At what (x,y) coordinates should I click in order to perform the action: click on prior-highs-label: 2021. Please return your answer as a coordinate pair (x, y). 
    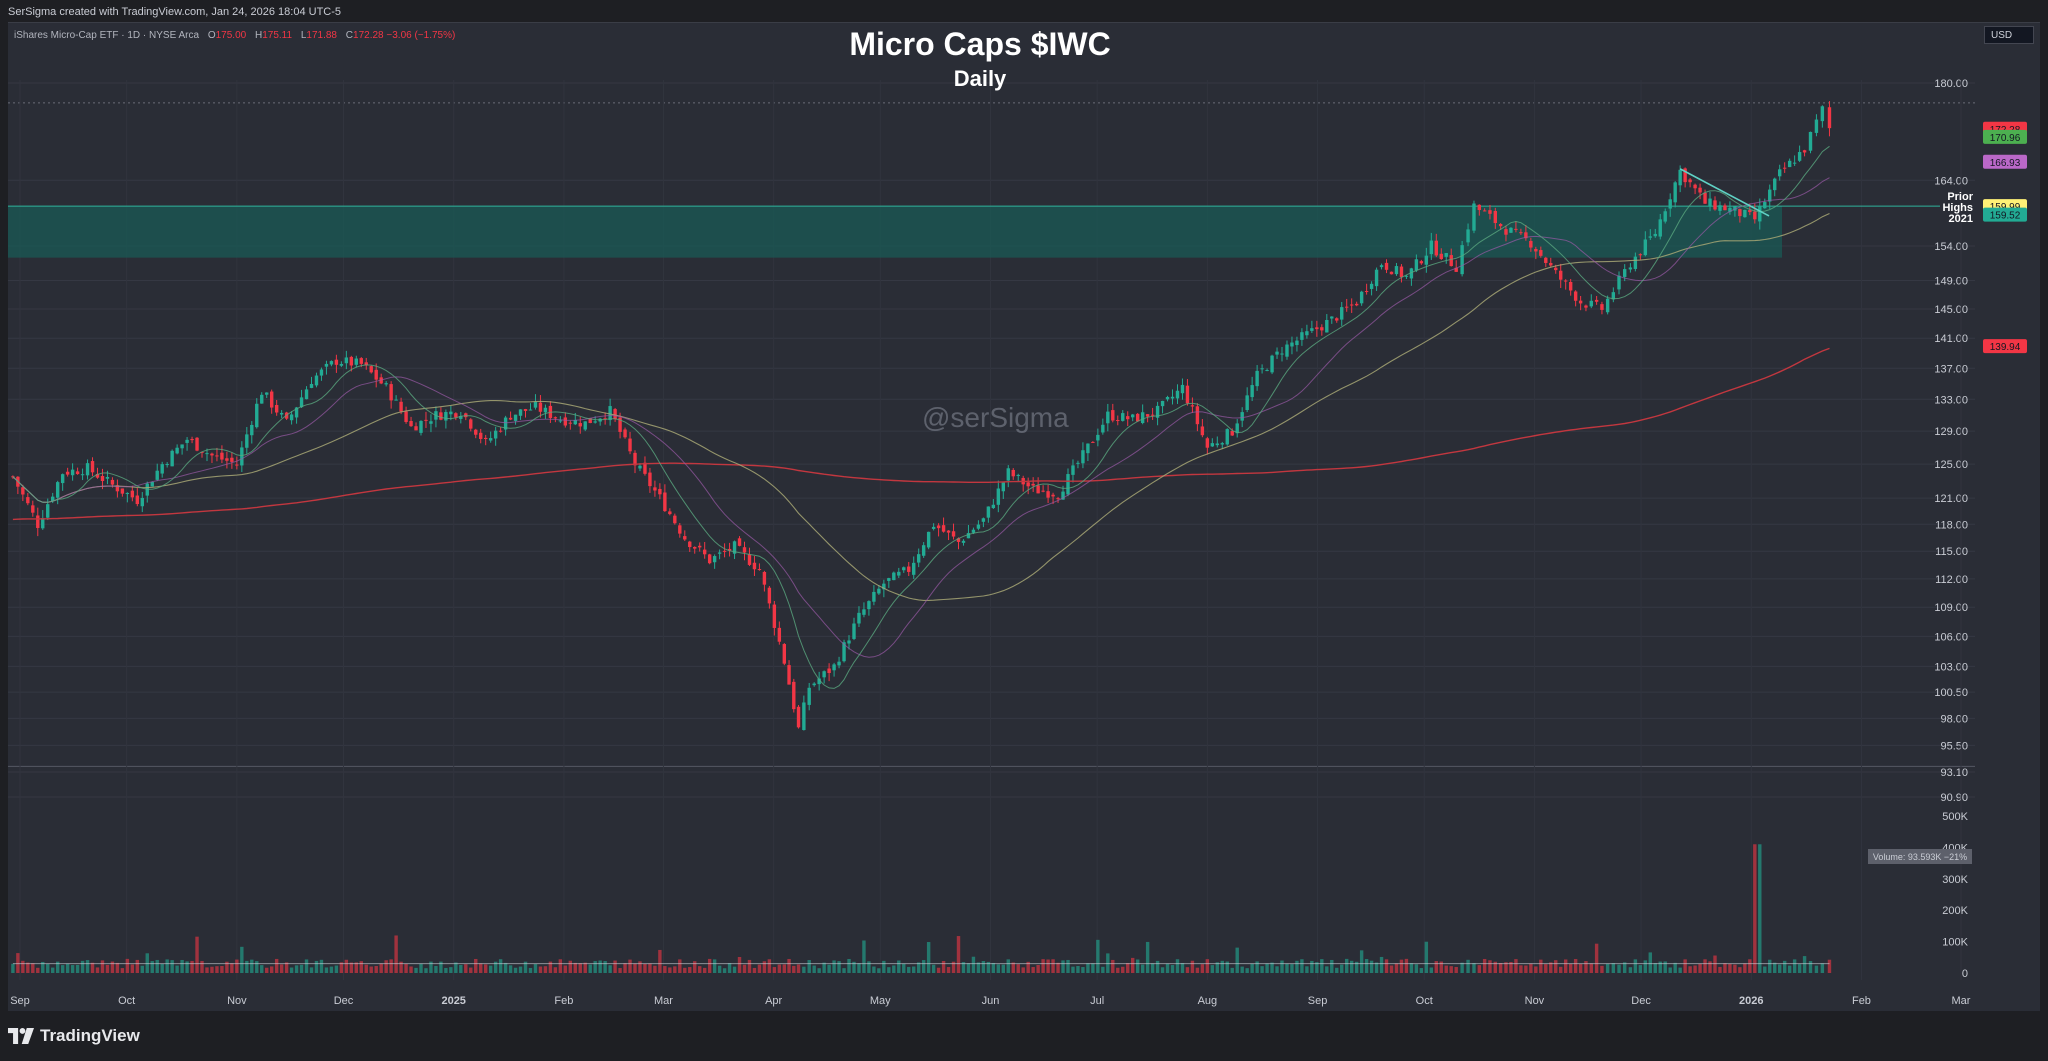
    Looking at the image, I should click on (1961, 219).